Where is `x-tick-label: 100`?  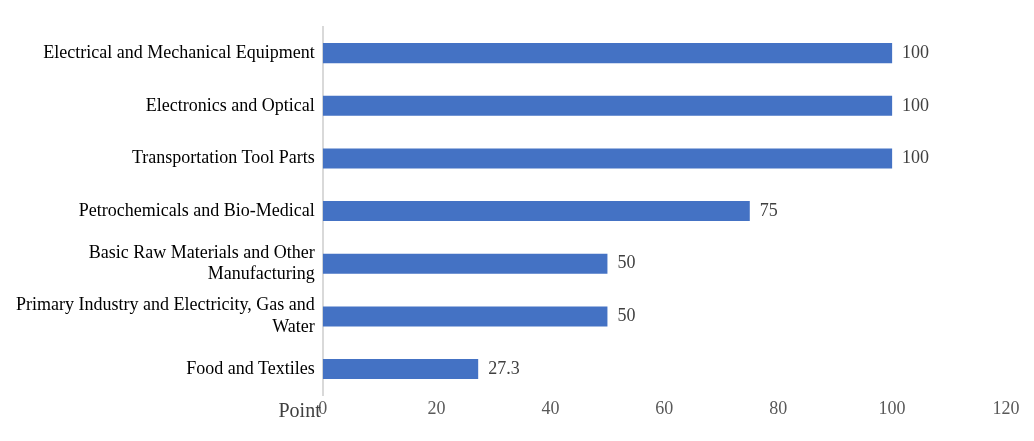
x-tick-label: 100 is located at coordinates (892, 407).